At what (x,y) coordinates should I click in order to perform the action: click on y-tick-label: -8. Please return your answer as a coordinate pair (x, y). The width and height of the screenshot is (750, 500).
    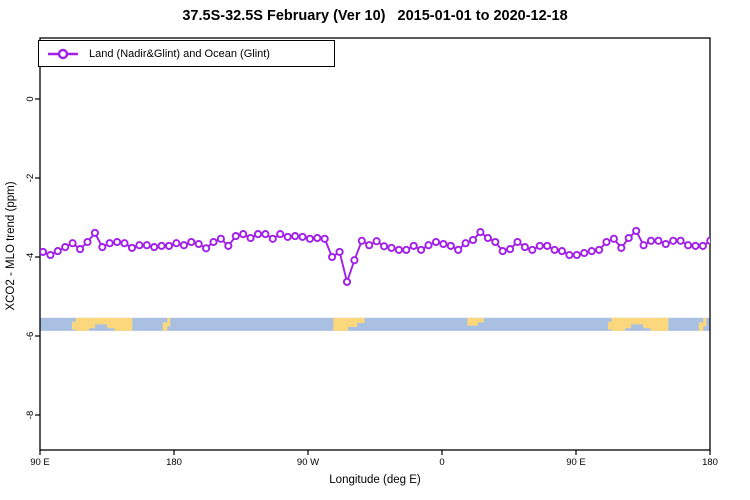
    Looking at the image, I should click on (30, 415).